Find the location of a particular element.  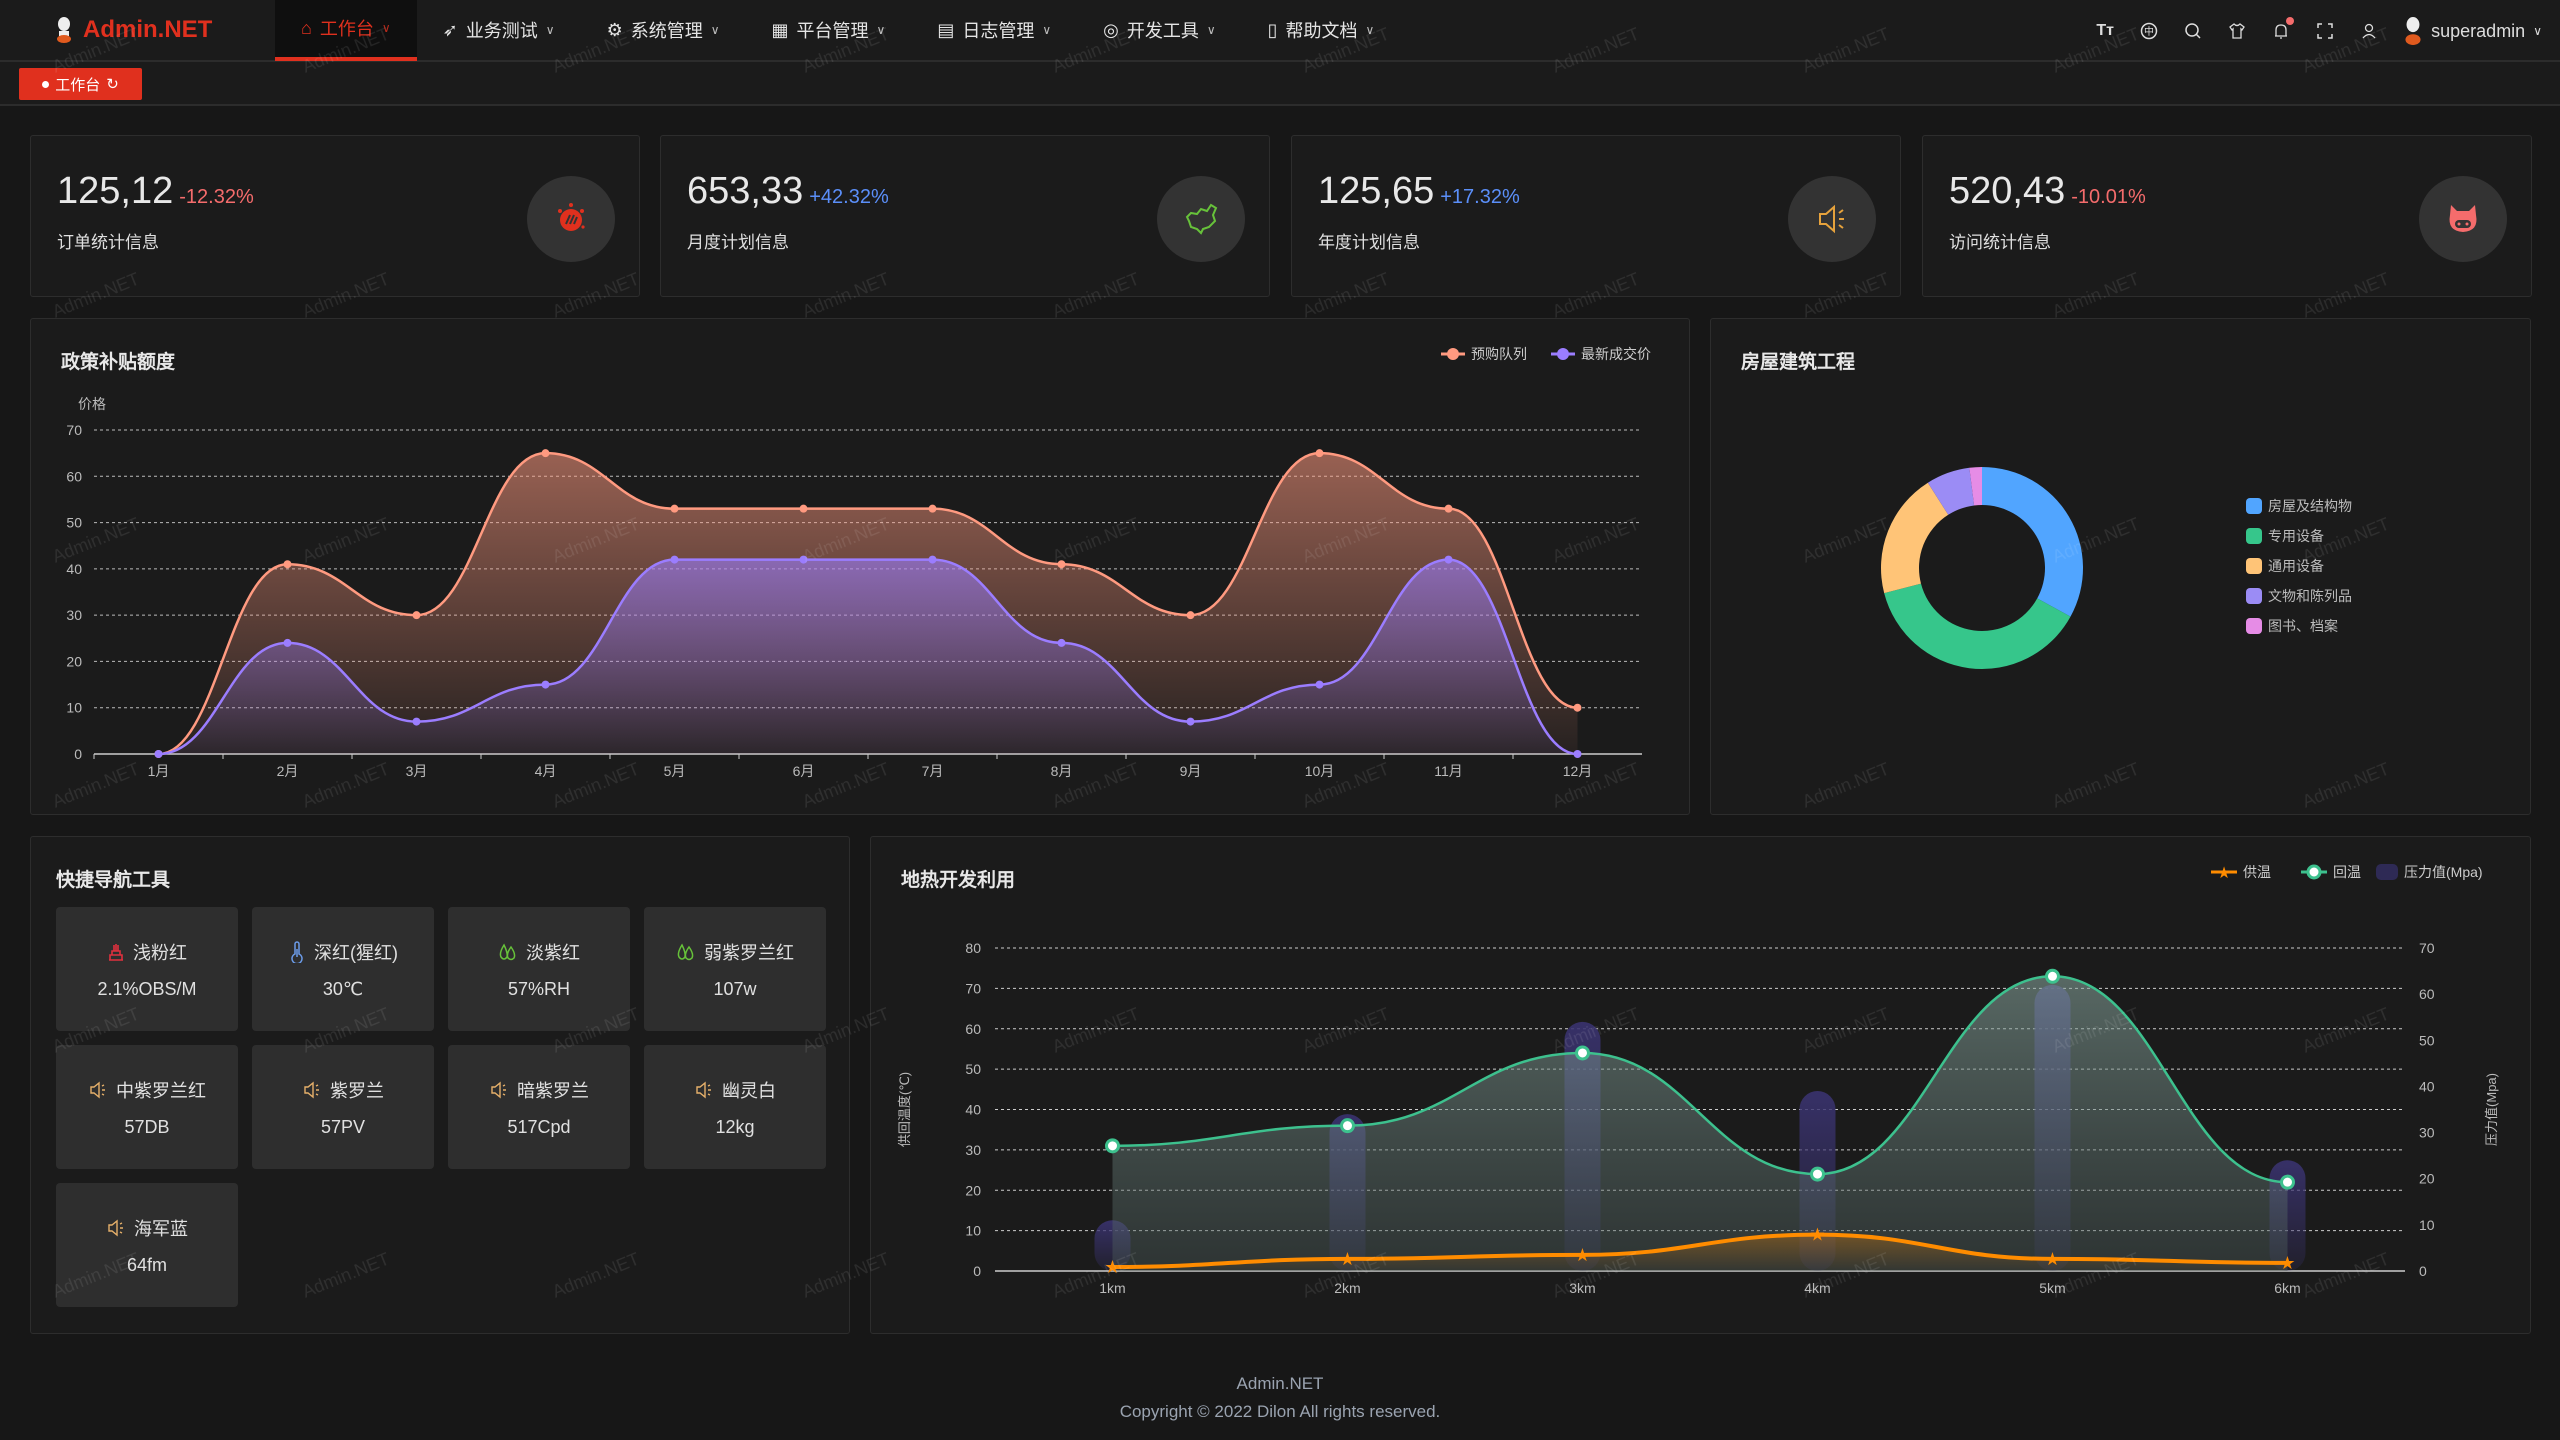

panel-title: 快捷导航工具 is located at coordinates (113, 880).